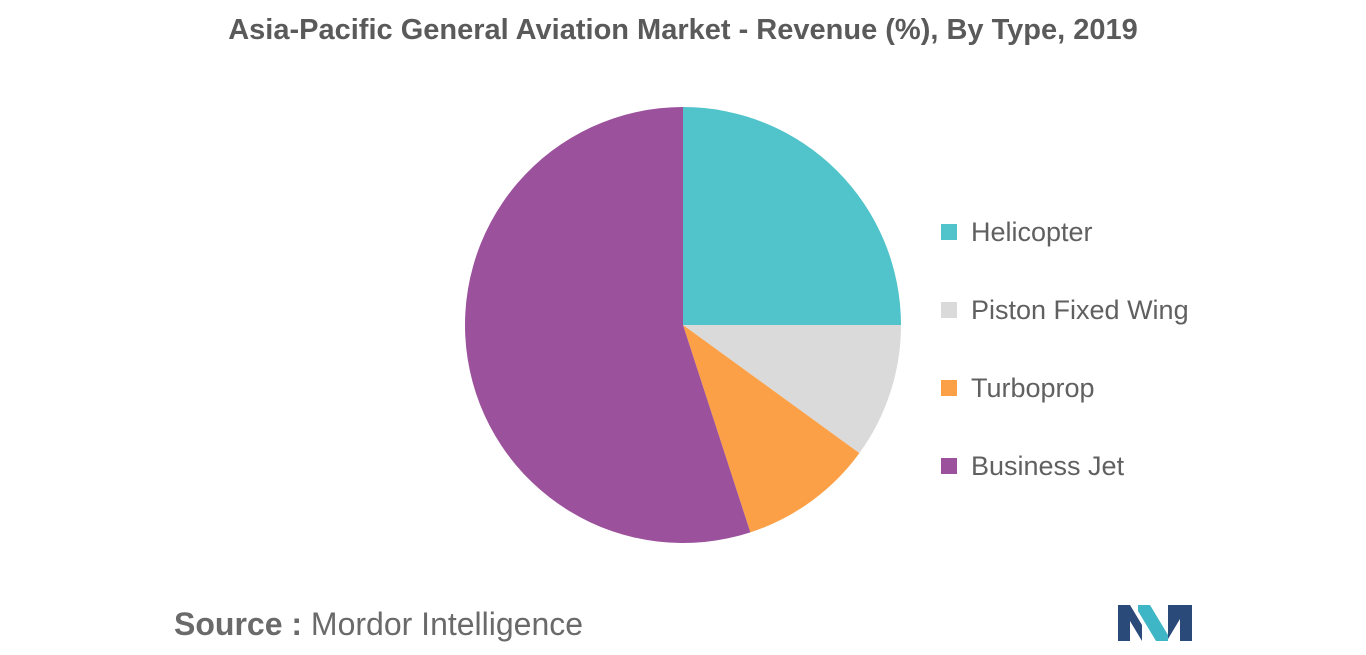  I want to click on pie-slice-turboprop, so click(771, 429).